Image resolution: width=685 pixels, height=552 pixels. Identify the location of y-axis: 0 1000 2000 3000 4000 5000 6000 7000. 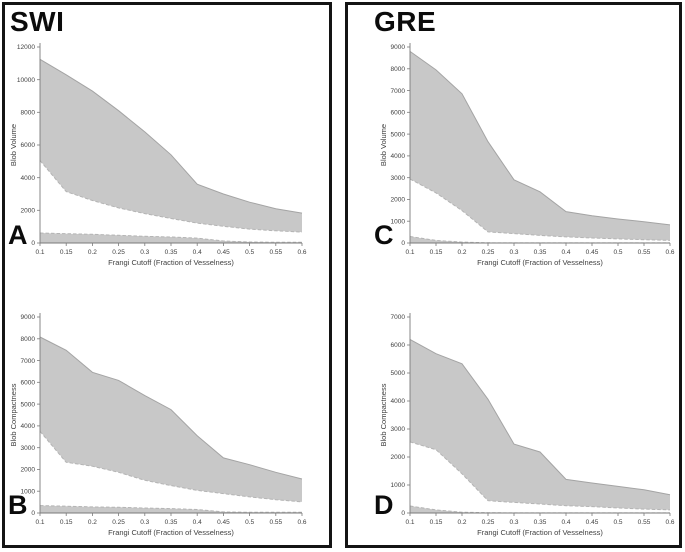
(401, 415).